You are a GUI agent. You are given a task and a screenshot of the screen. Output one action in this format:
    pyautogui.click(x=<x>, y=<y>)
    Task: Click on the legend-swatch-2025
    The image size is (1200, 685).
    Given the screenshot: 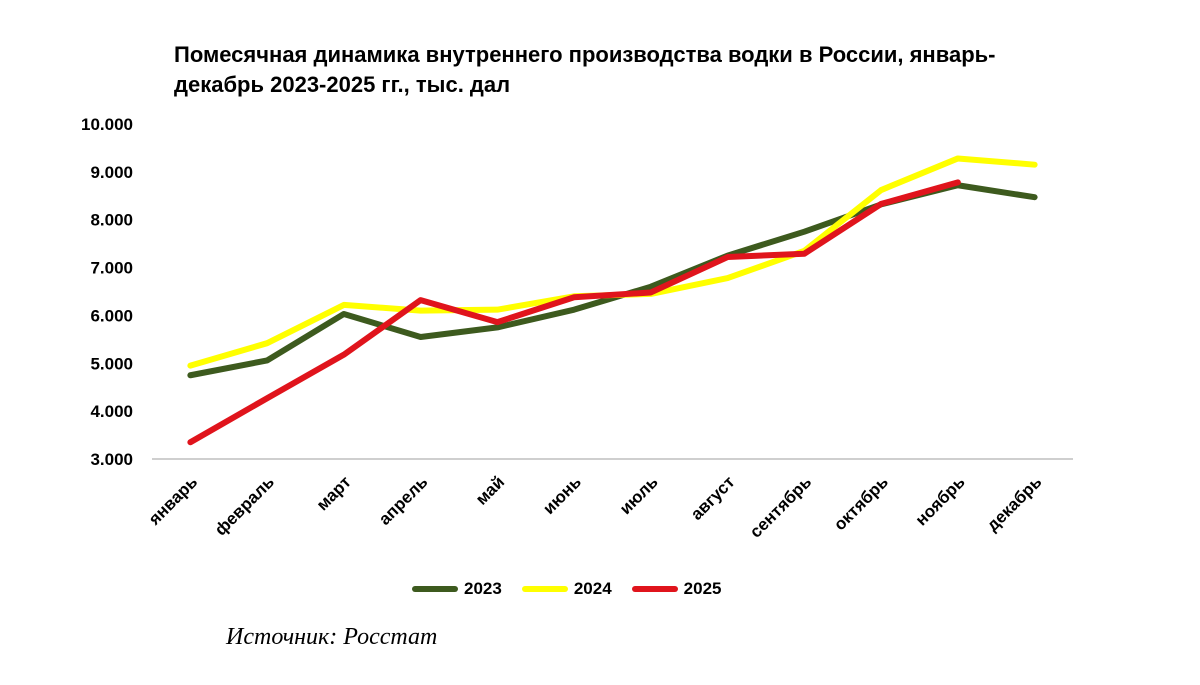 What is the action you would take?
    pyautogui.click(x=654, y=589)
    